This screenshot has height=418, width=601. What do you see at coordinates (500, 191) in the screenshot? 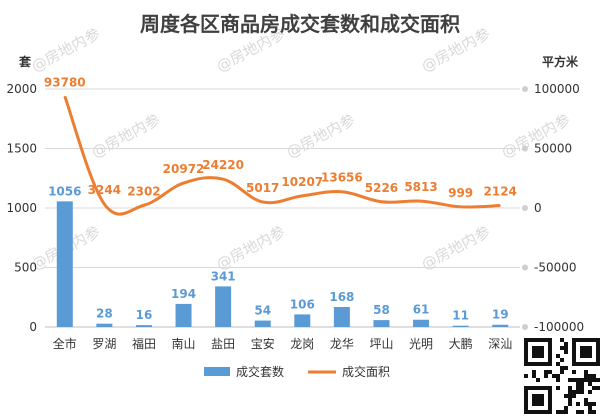
I see `line-value-label: 2124` at bounding box center [500, 191].